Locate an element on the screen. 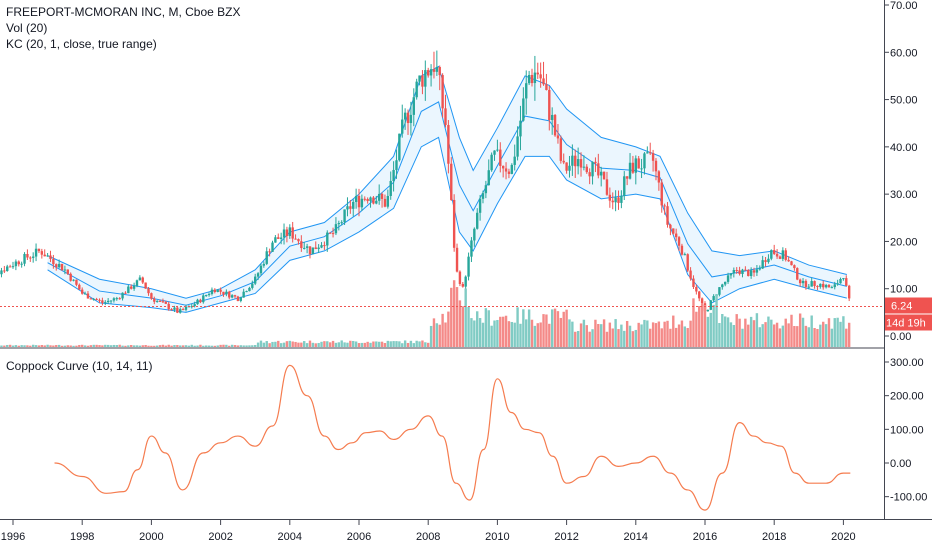 Image resolution: width=932 pixels, height=555 pixels. symbol-title: FREEPORT-MCMORAN INC, M, Cboe BZX is located at coordinates (123, 12).